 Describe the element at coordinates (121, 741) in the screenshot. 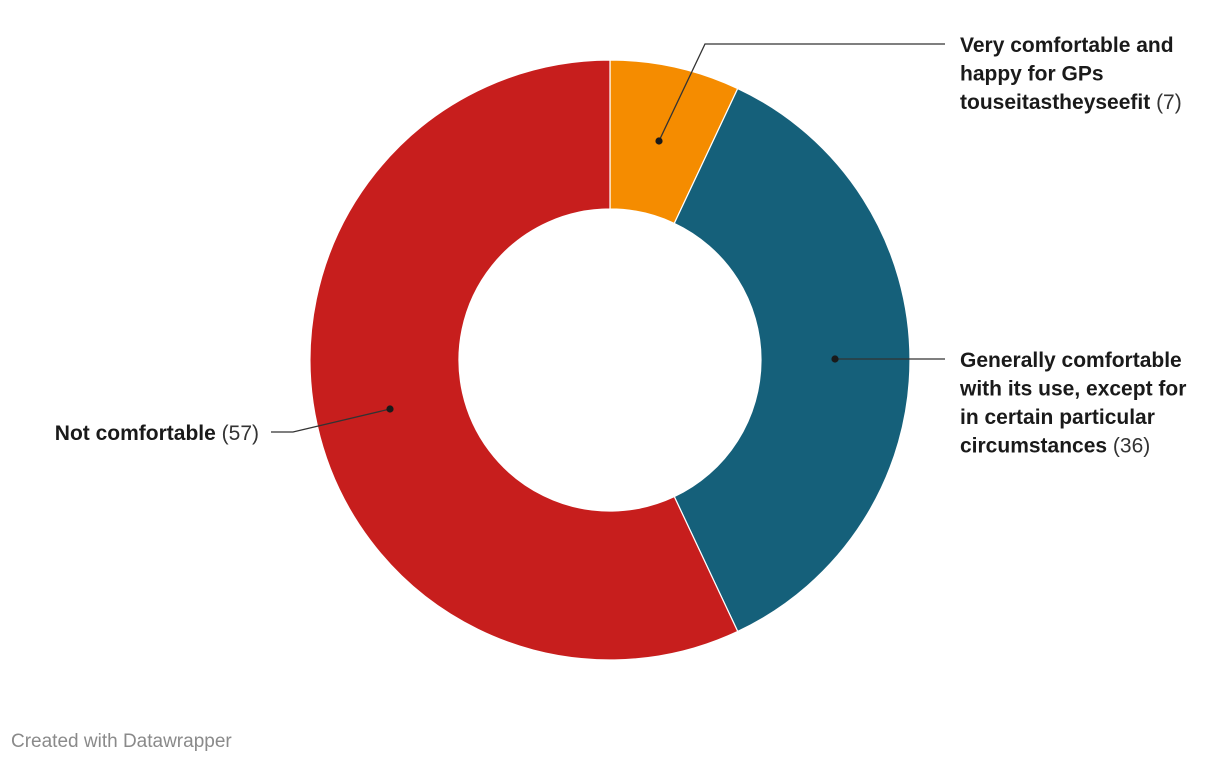

I see `datawrapper-credit: Created with Datawrapper` at that location.